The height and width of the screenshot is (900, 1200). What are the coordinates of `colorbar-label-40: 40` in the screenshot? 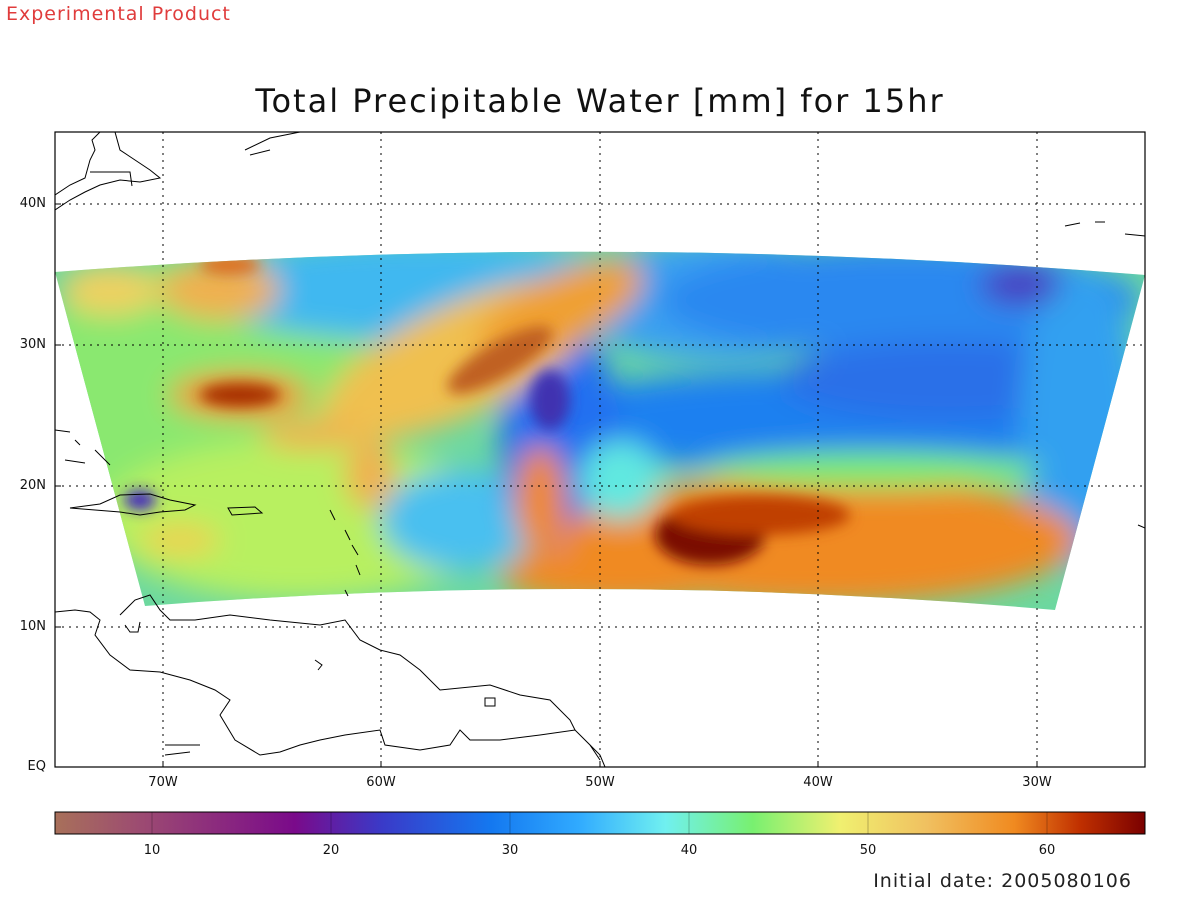 It's located at (689, 850).